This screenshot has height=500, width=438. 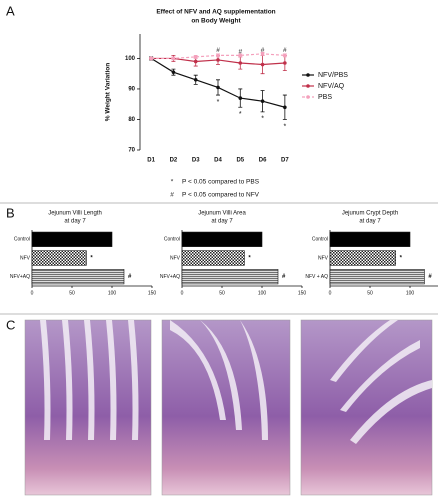 I want to click on x-tick-label: D5, so click(x=240, y=161).